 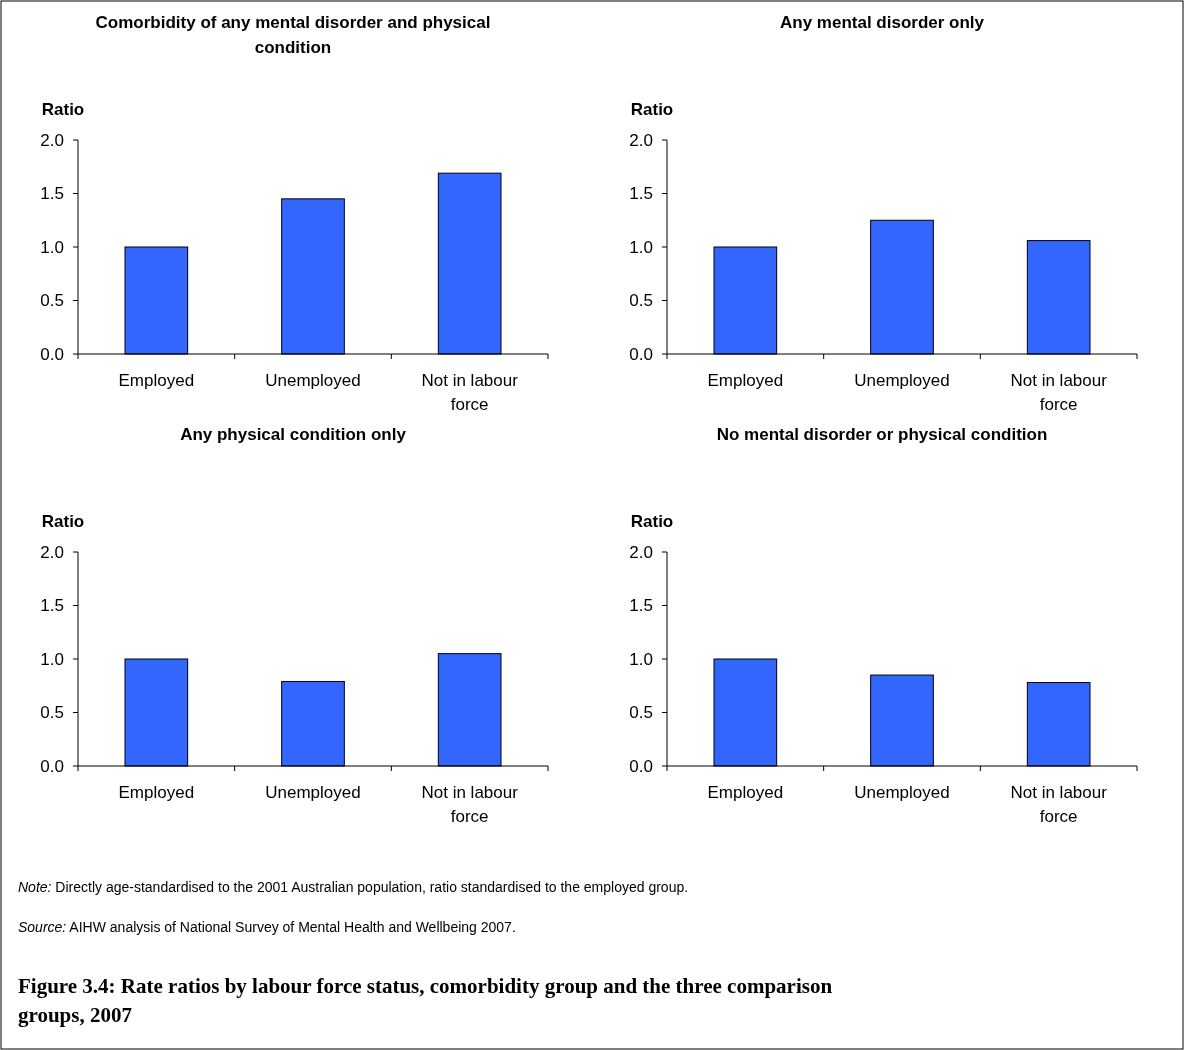 I want to click on chart-title: Comorbidity of any mental disorder and physical condition, so click(x=293, y=35).